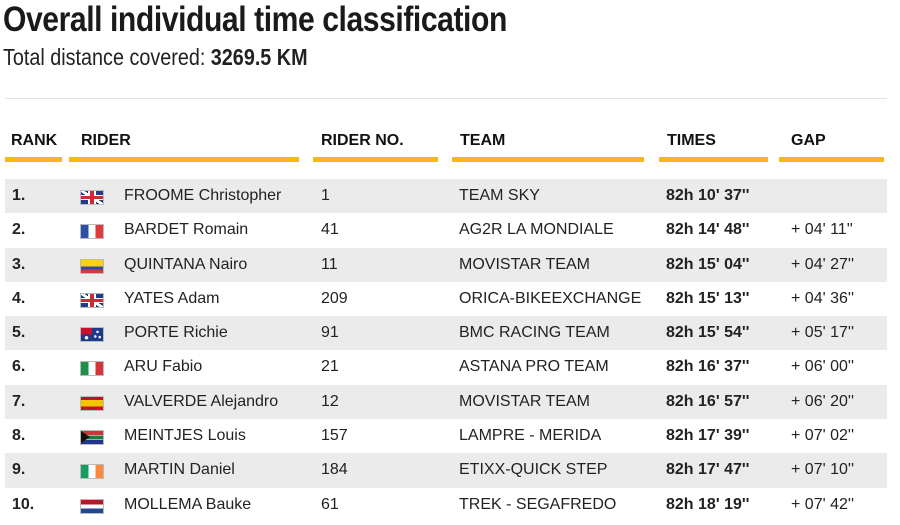 Image resolution: width=900 pixels, height=525 pixels. I want to click on time-cell: 82h 15' 04'', so click(708, 264).